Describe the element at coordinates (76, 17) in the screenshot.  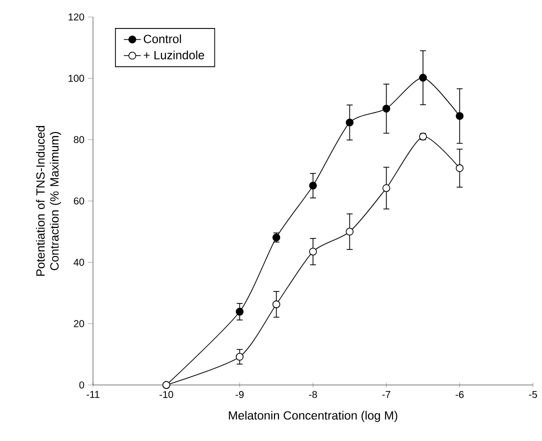
I see `y-tick-label: 120` at that location.